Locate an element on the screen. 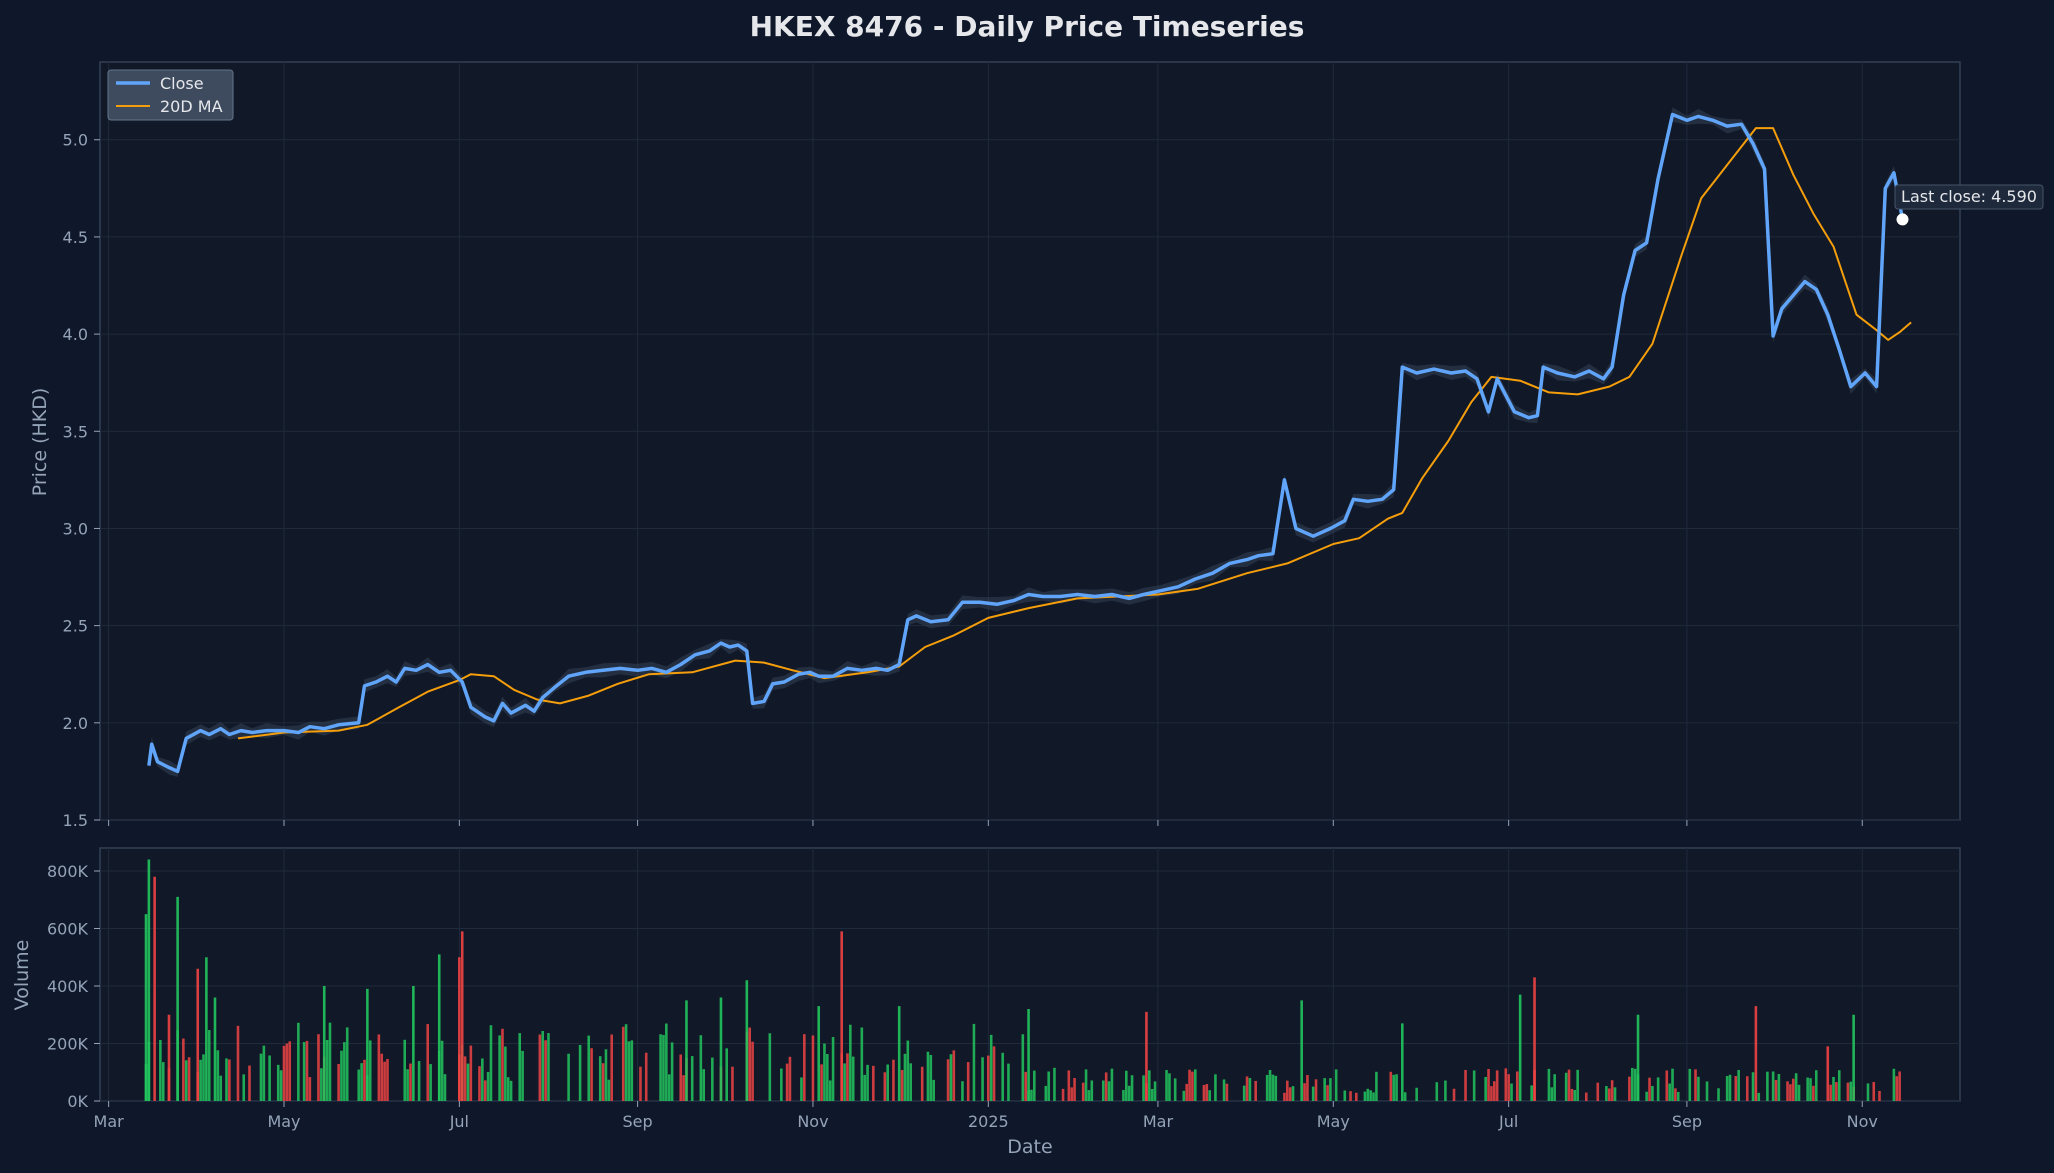 Image resolution: width=2054 pixels, height=1173 pixels. last-close-label: Last close: 4.590 is located at coordinates (1969, 196).